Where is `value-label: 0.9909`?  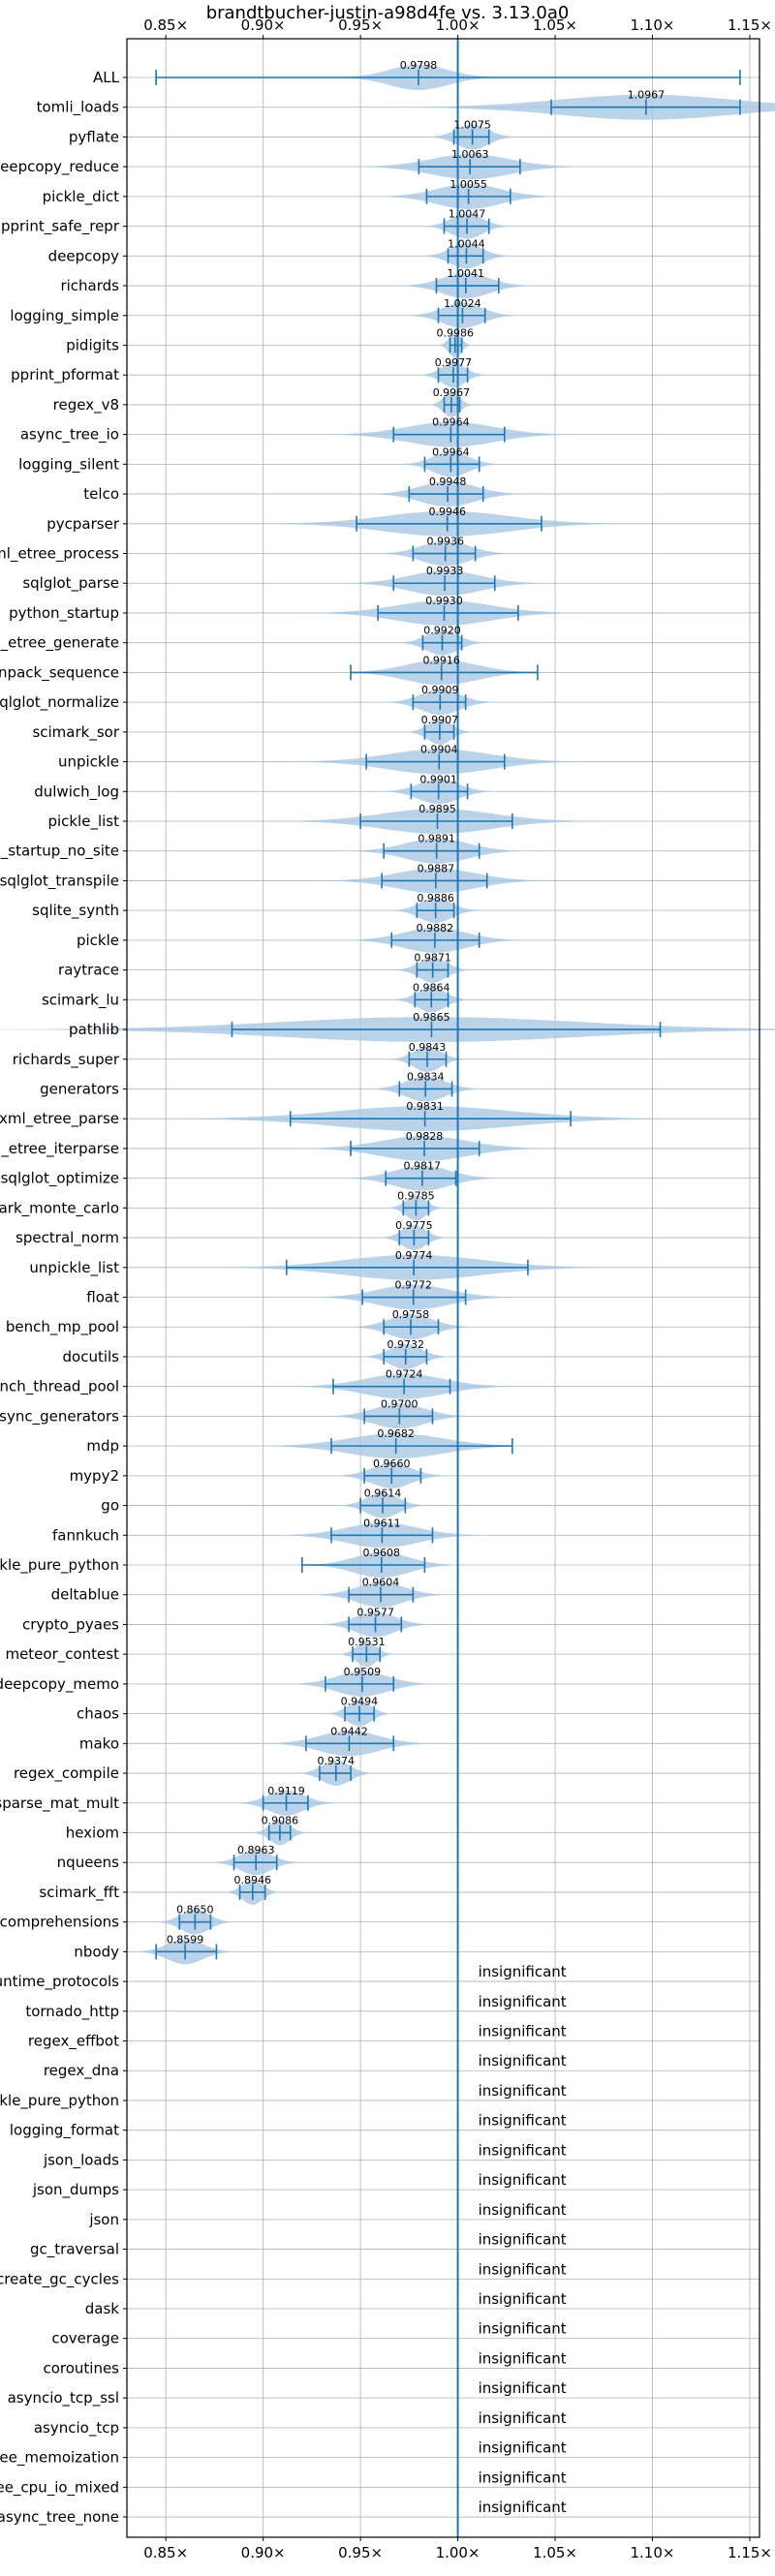
value-label: 0.9909 is located at coordinates (440, 690).